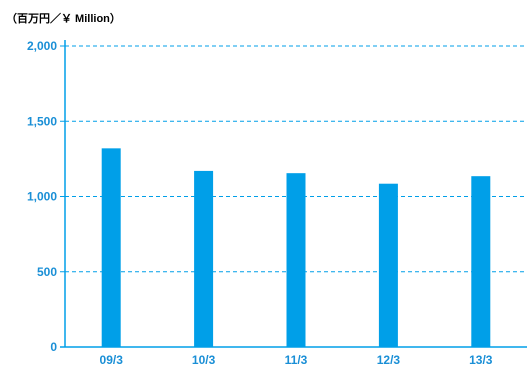 This screenshot has height=367, width=527. Describe the element at coordinates (204, 360) in the screenshot. I see `x-tick-label: 10/3` at that location.